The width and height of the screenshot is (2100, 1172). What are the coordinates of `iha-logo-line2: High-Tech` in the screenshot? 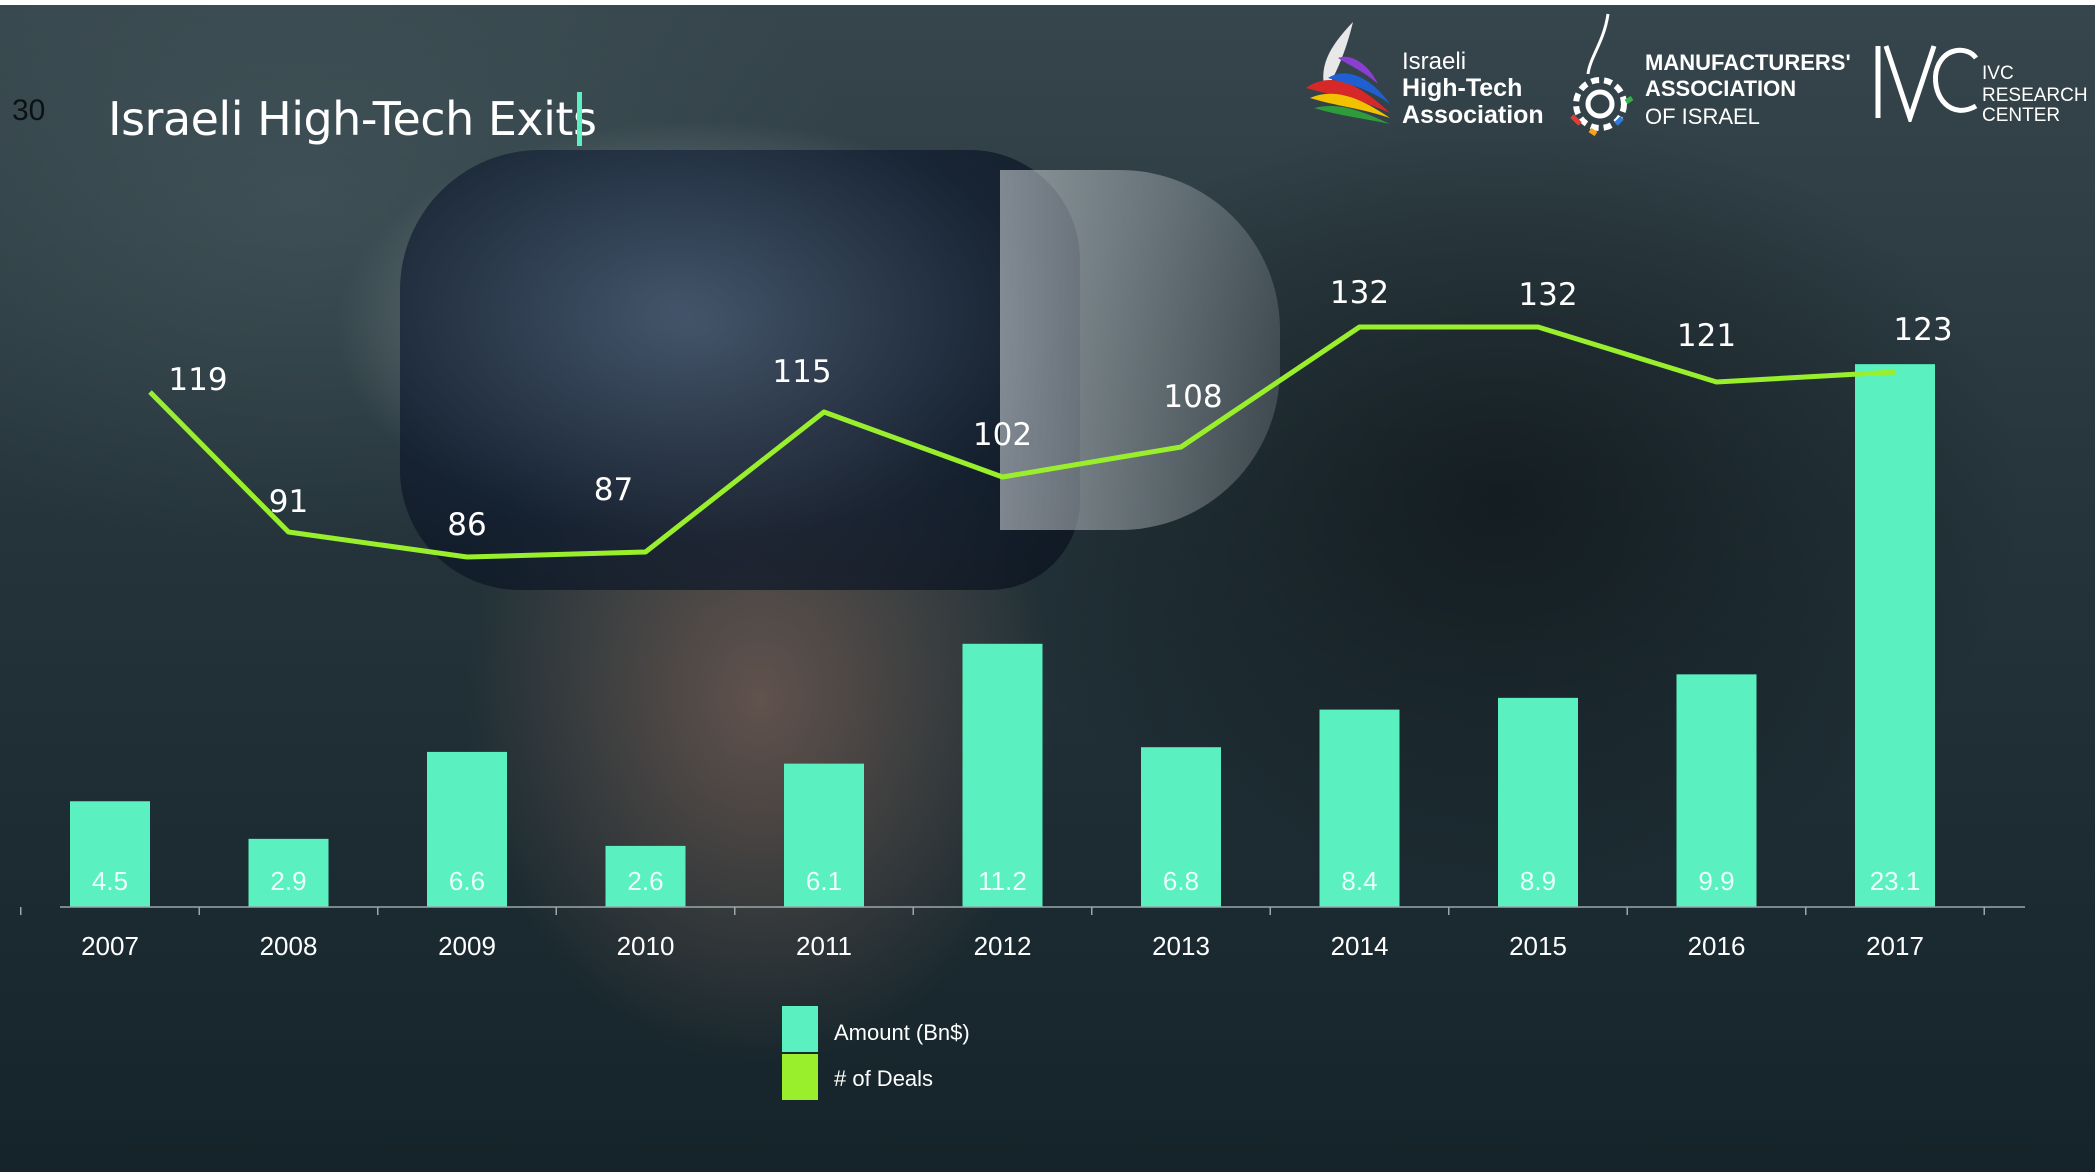 It's located at (1462, 88).